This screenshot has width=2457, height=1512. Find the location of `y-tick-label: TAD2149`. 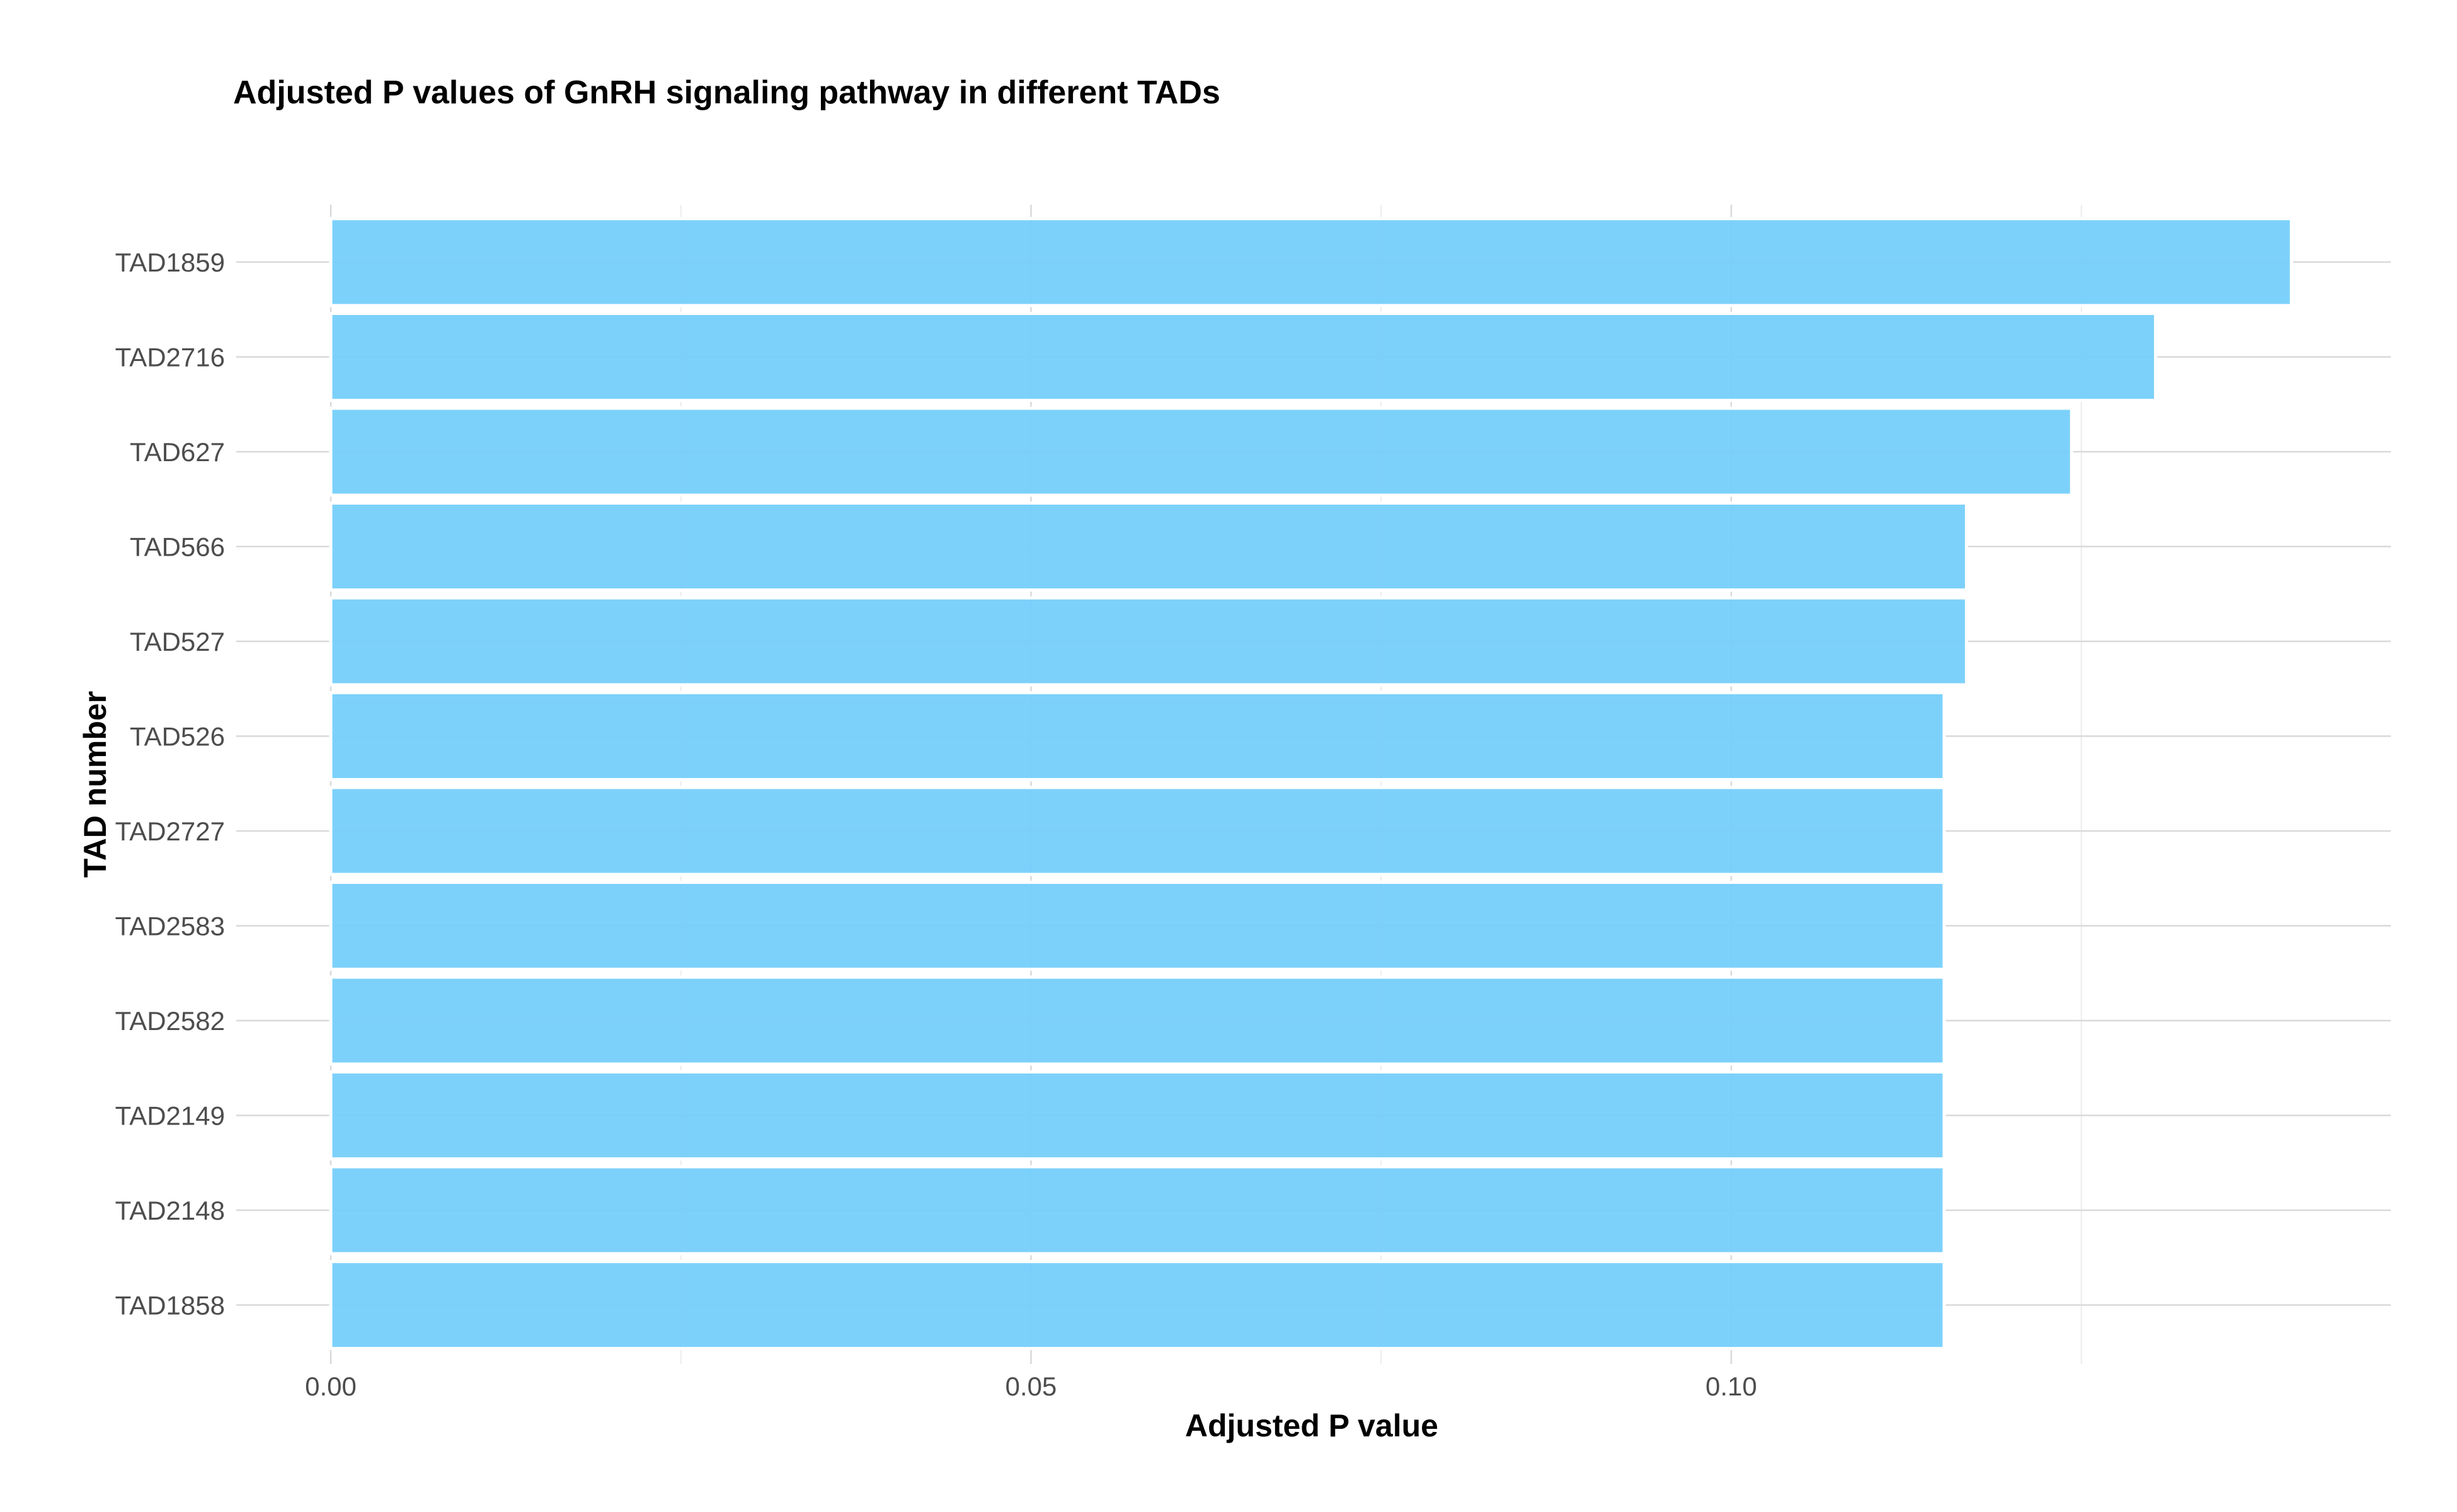

y-tick-label: TAD2149 is located at coordinates (170, 1116).